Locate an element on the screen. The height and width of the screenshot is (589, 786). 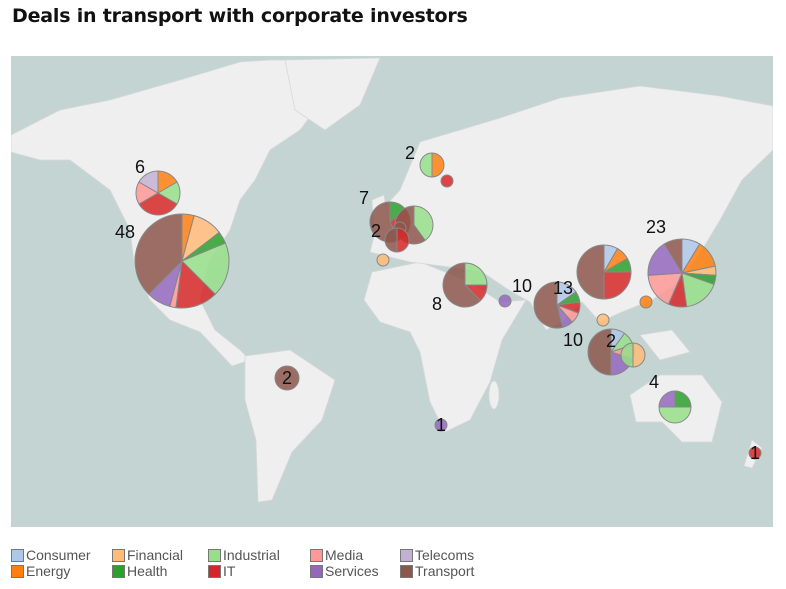
legend-label: Telecoms is located at coordinates (445, 555).